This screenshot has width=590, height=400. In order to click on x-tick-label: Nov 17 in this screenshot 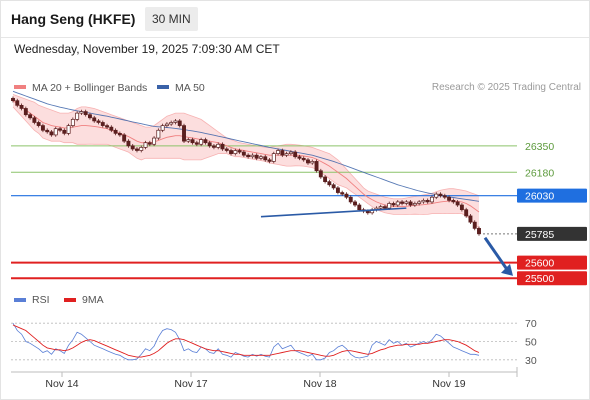, I will do `click(190, 384)`.